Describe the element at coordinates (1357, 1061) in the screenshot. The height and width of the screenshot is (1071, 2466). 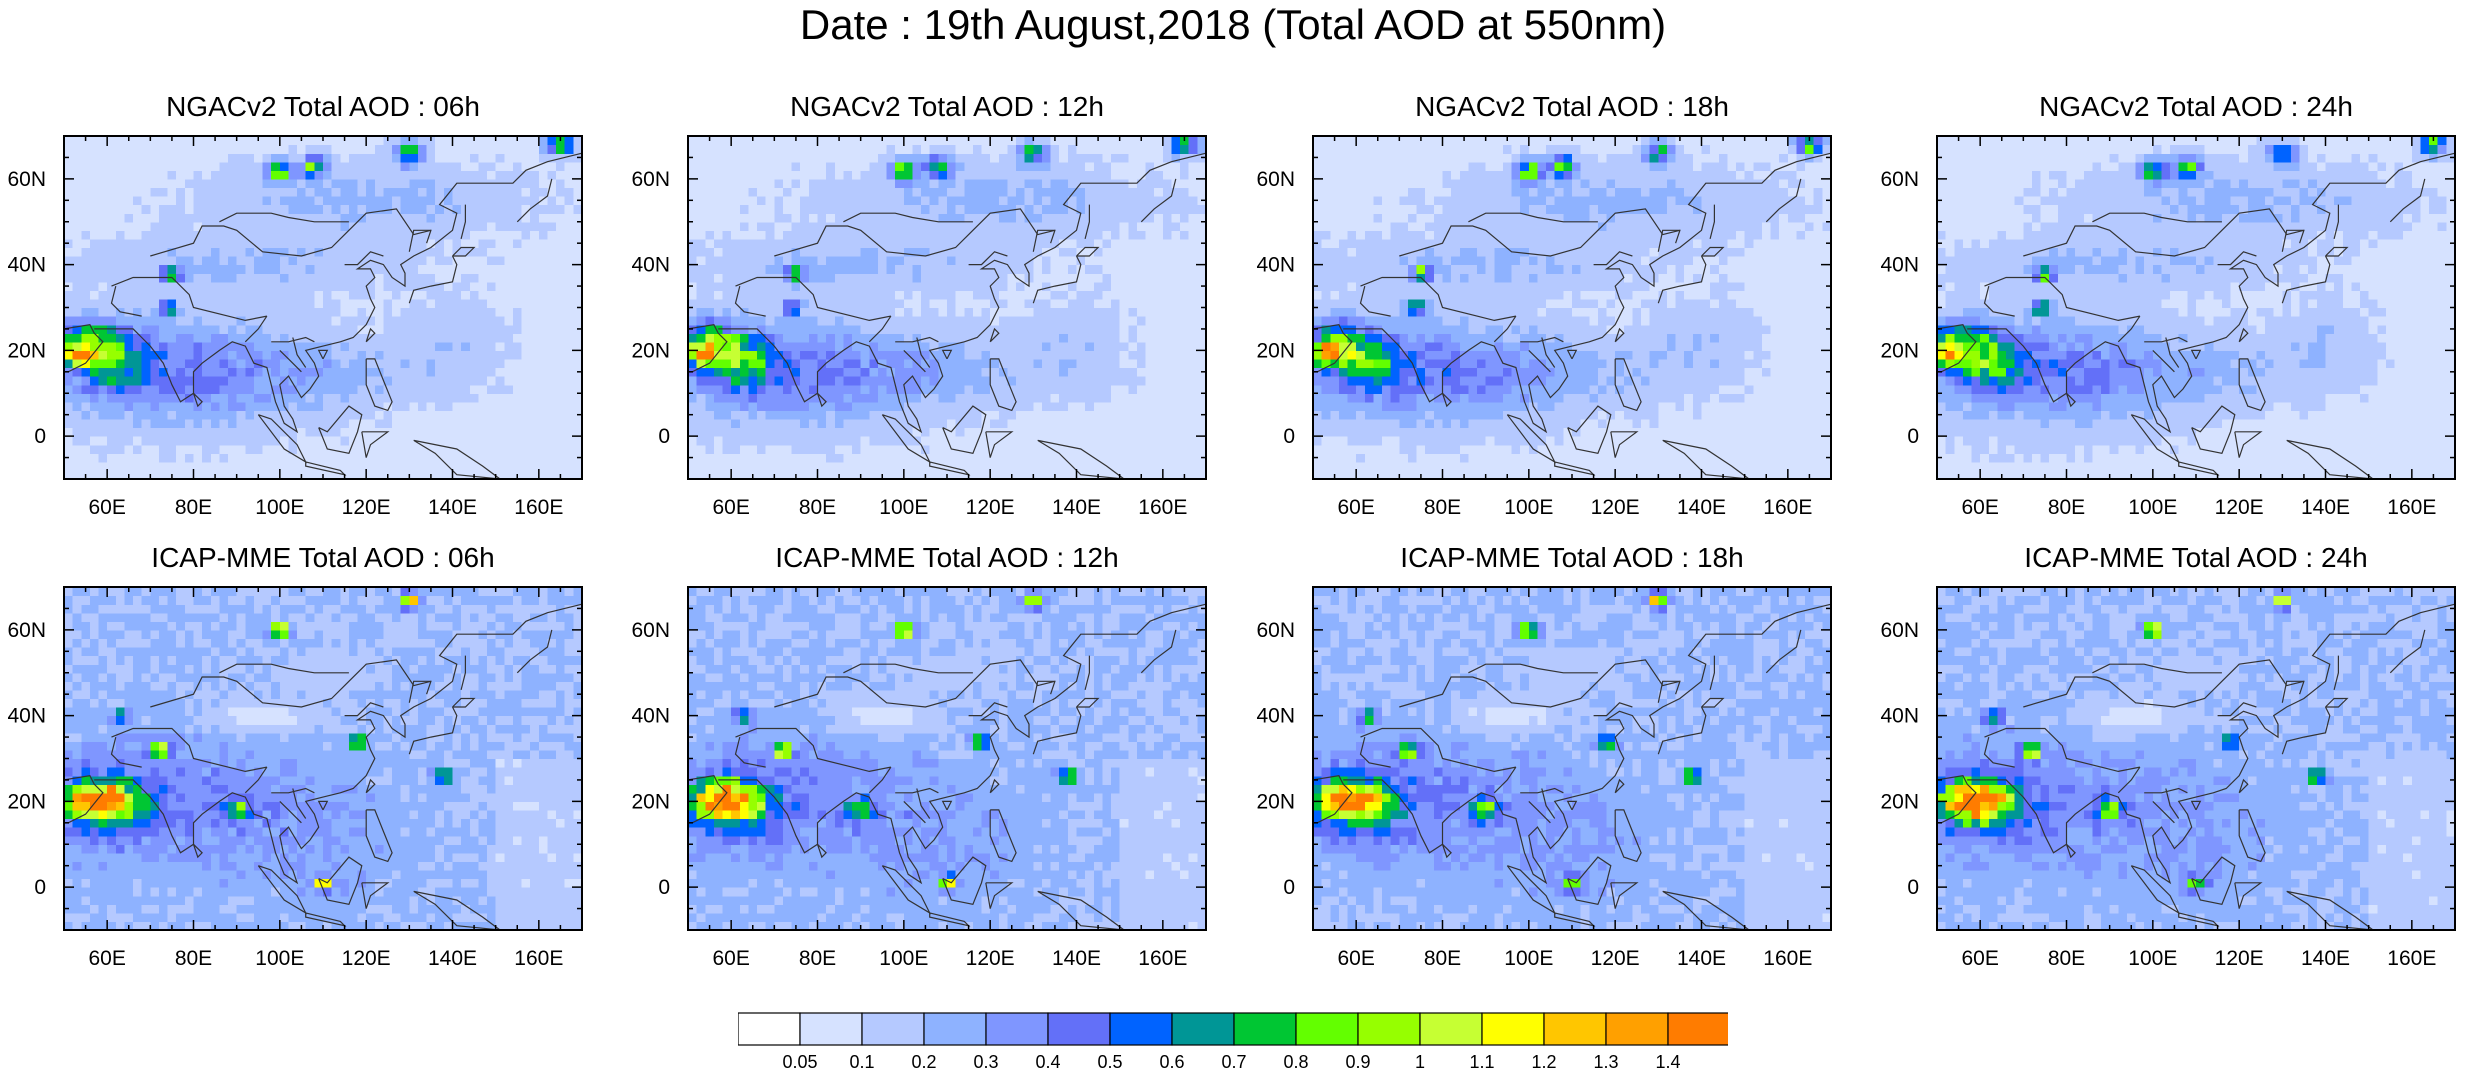
I see `colorbar-label: 0.9` at that location.